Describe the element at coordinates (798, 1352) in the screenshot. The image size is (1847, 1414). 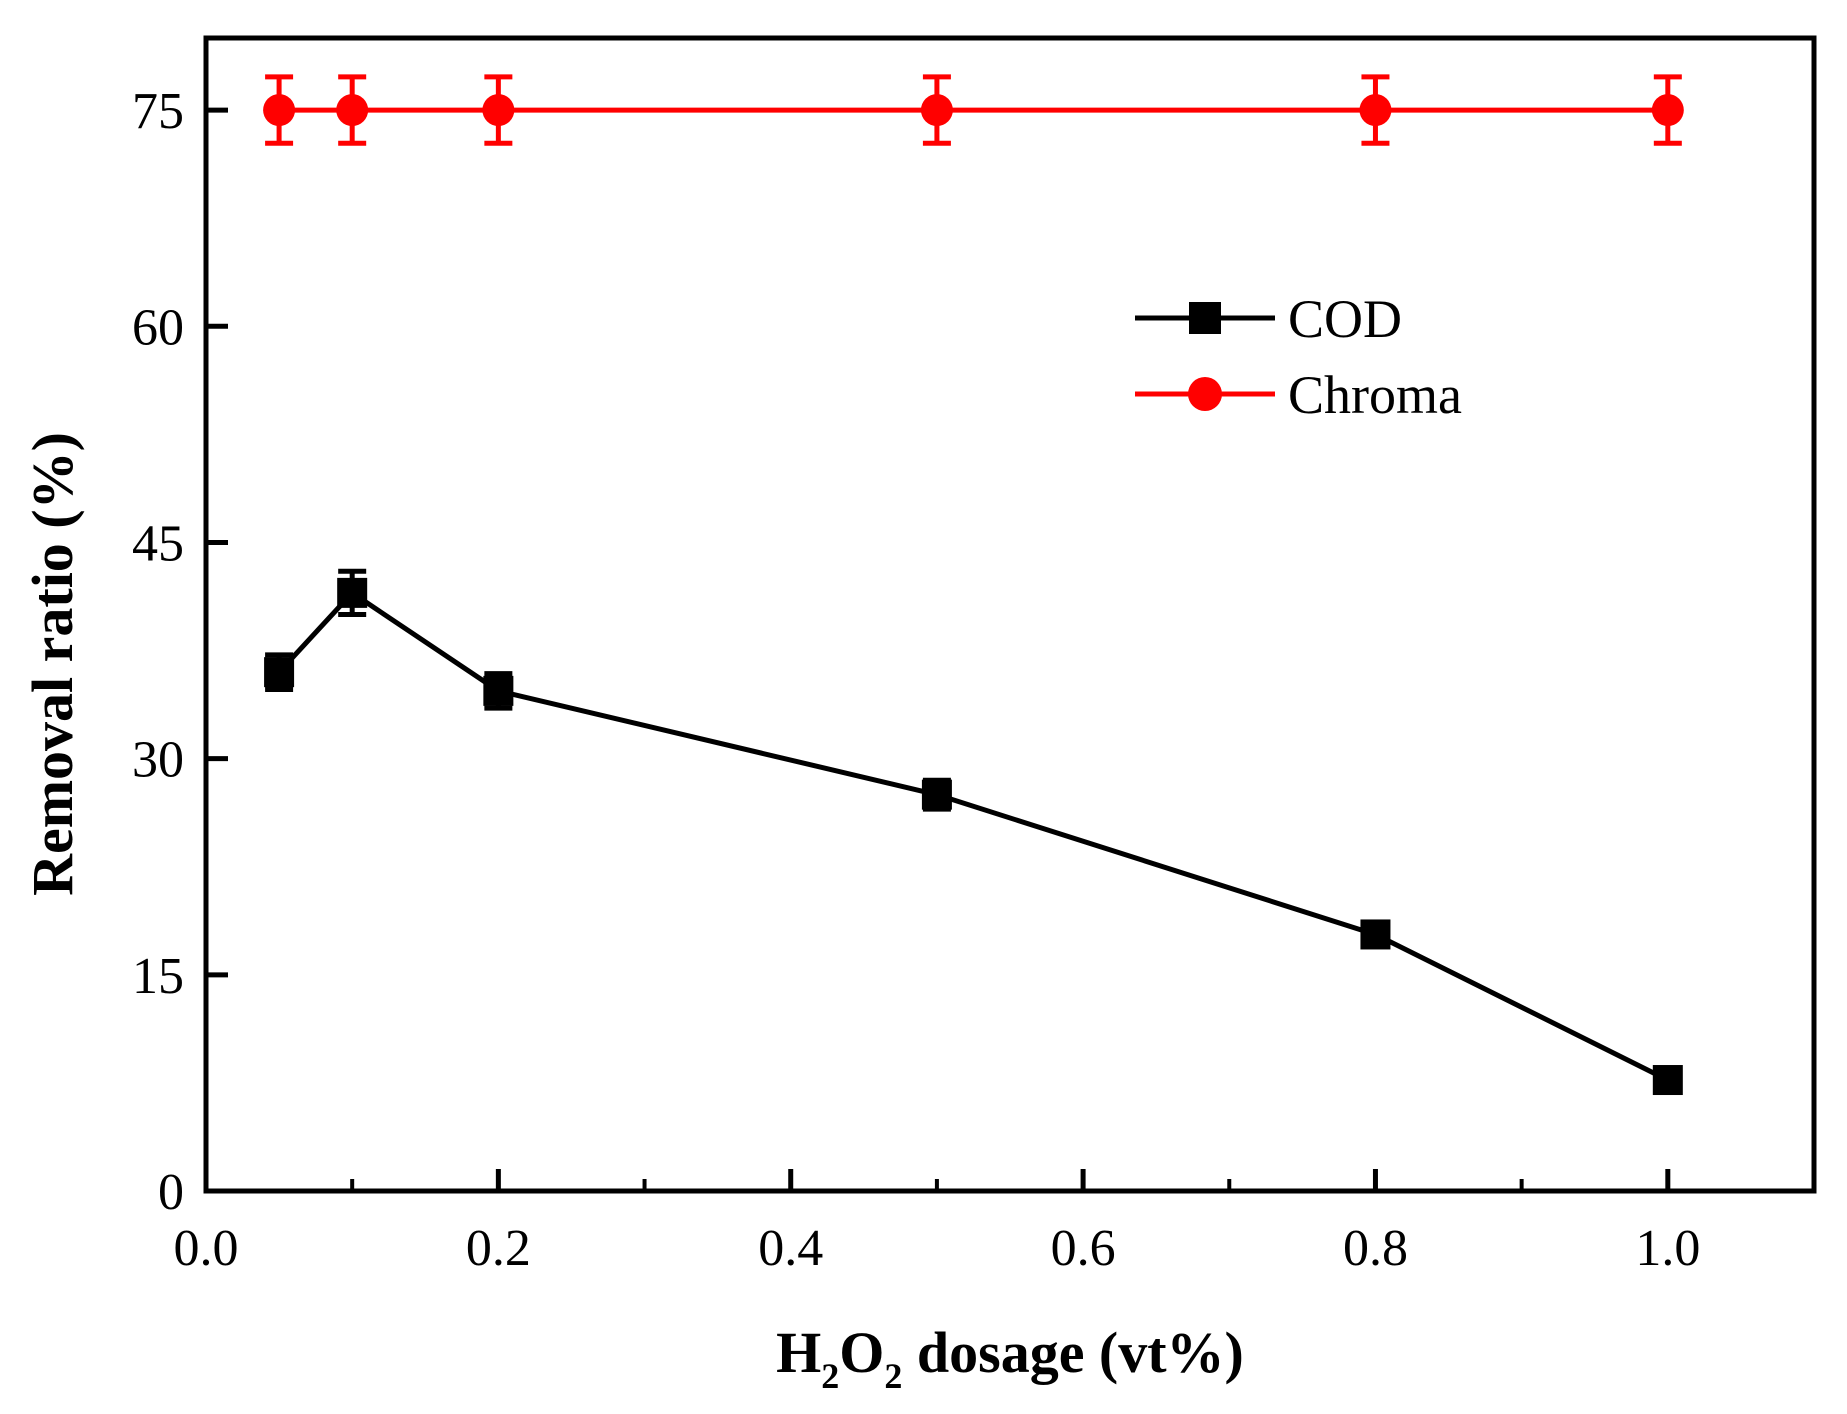
I see `x-axis-title-h: H` at that location.